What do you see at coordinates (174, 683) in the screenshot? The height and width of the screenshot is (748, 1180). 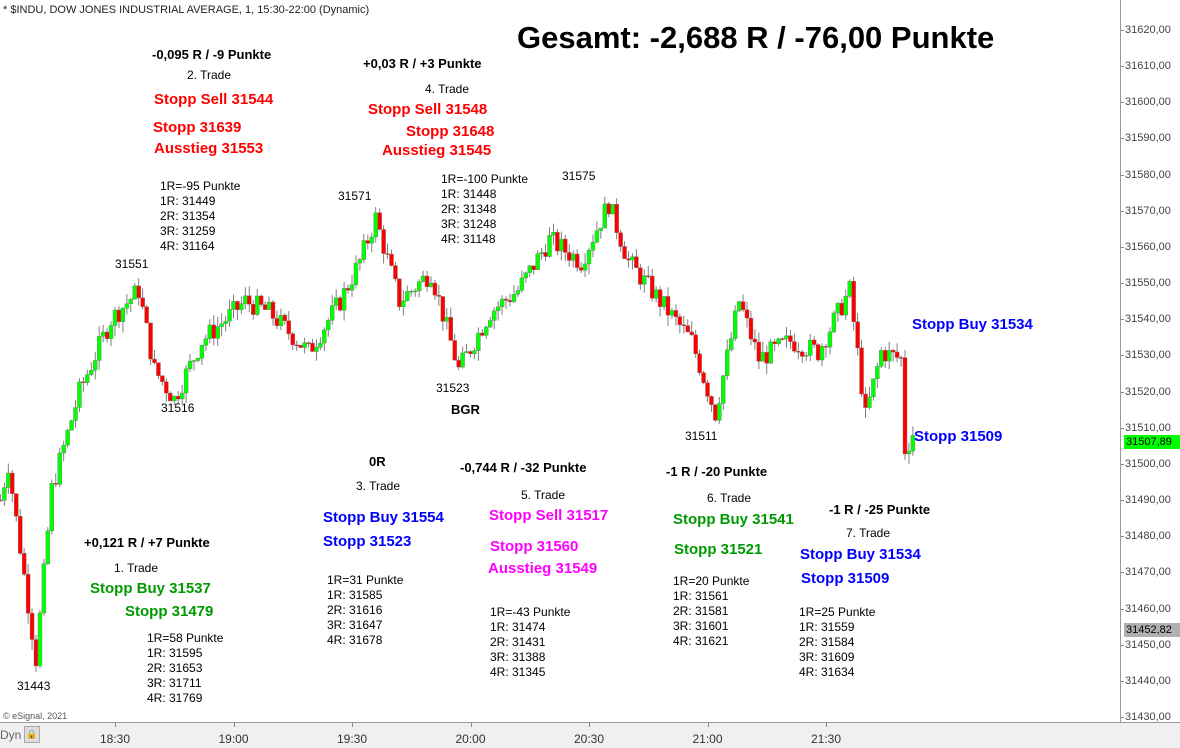 I see `r-line: 3R: 31711` at bounding box center [174, 683].